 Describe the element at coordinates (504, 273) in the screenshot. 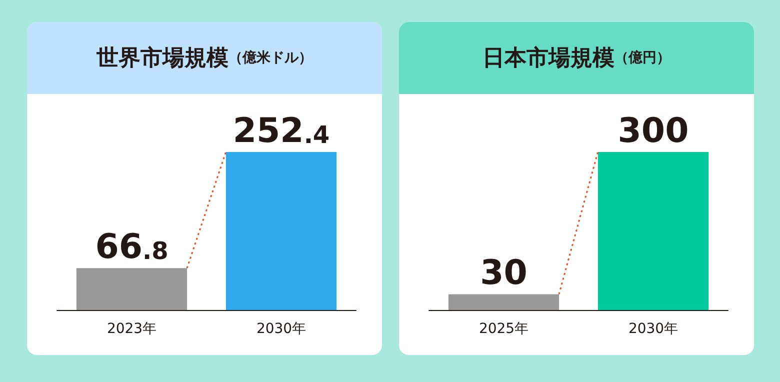

I see `data-label: 30` at that location.